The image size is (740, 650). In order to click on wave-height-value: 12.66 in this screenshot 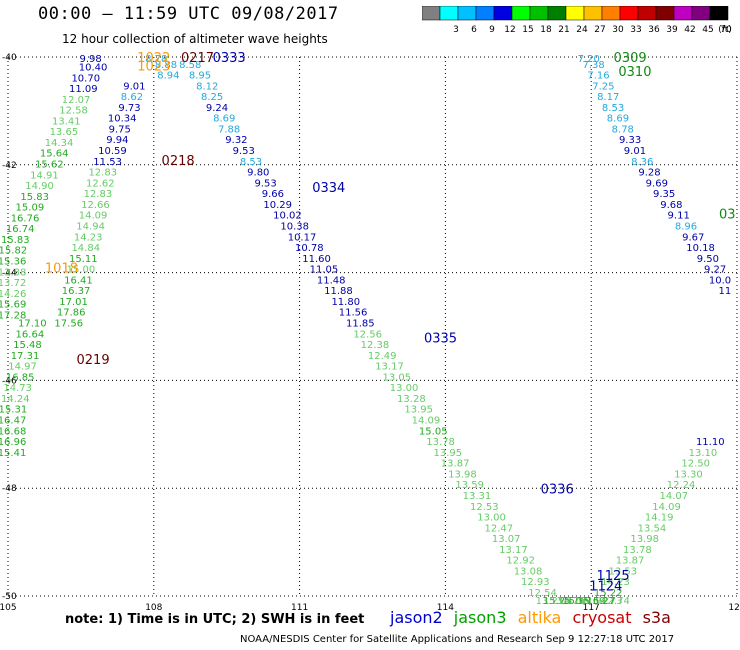, I will do `click(95, 205)`.